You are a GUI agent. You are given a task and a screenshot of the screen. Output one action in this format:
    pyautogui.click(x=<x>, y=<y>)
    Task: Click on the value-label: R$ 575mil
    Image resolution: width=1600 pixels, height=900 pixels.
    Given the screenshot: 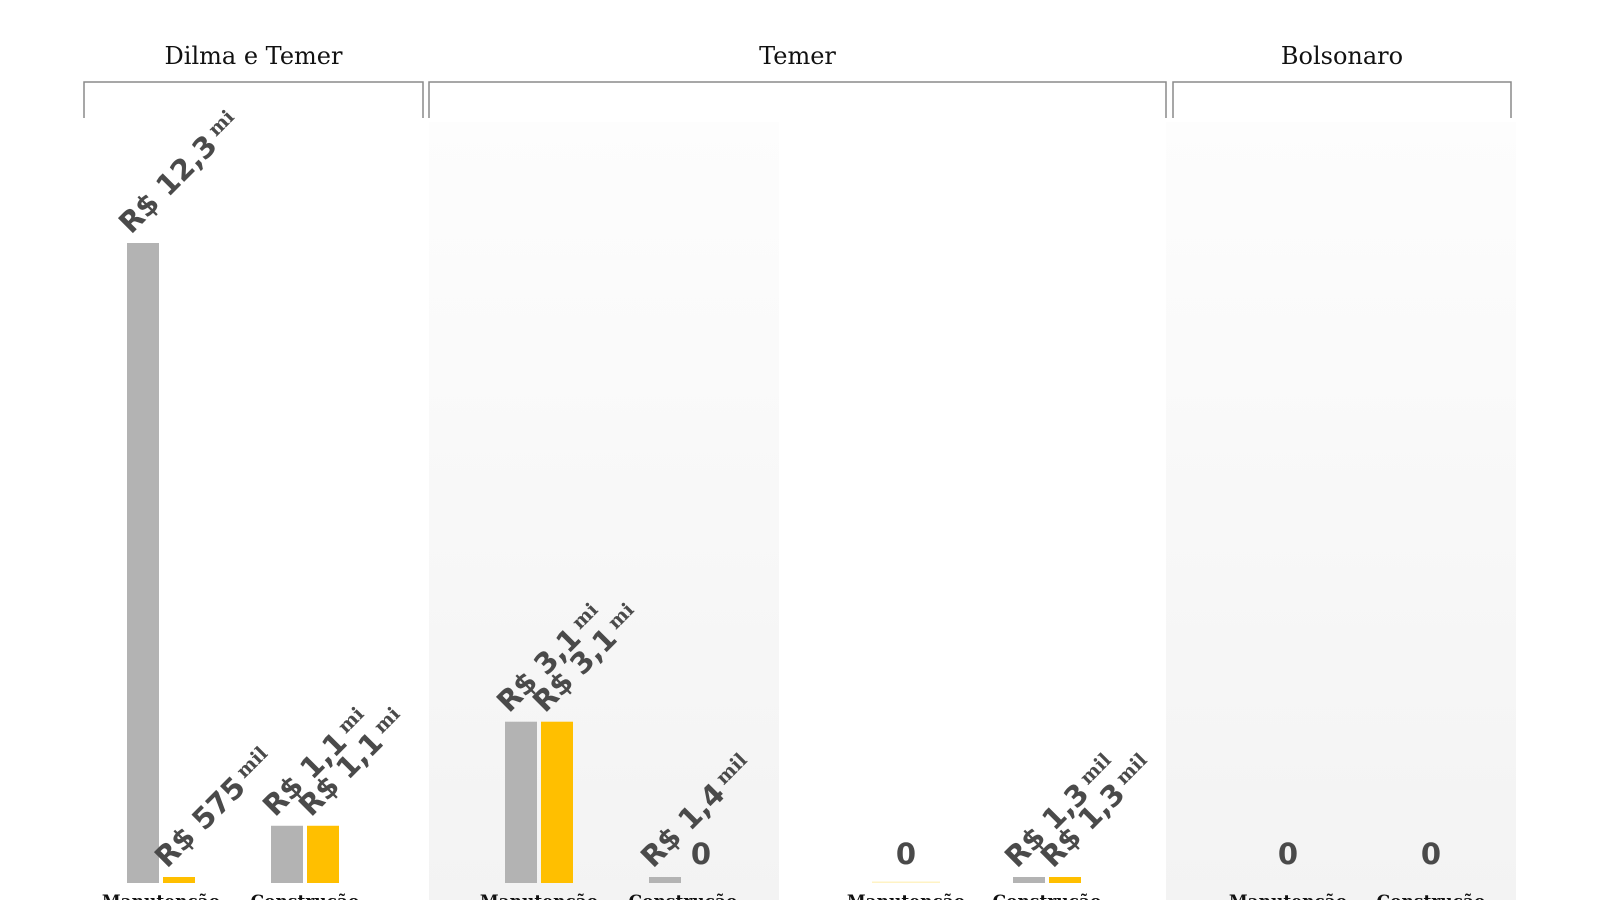 What is the action you would take?
    pyautogui.click(x=214, y=808)
    